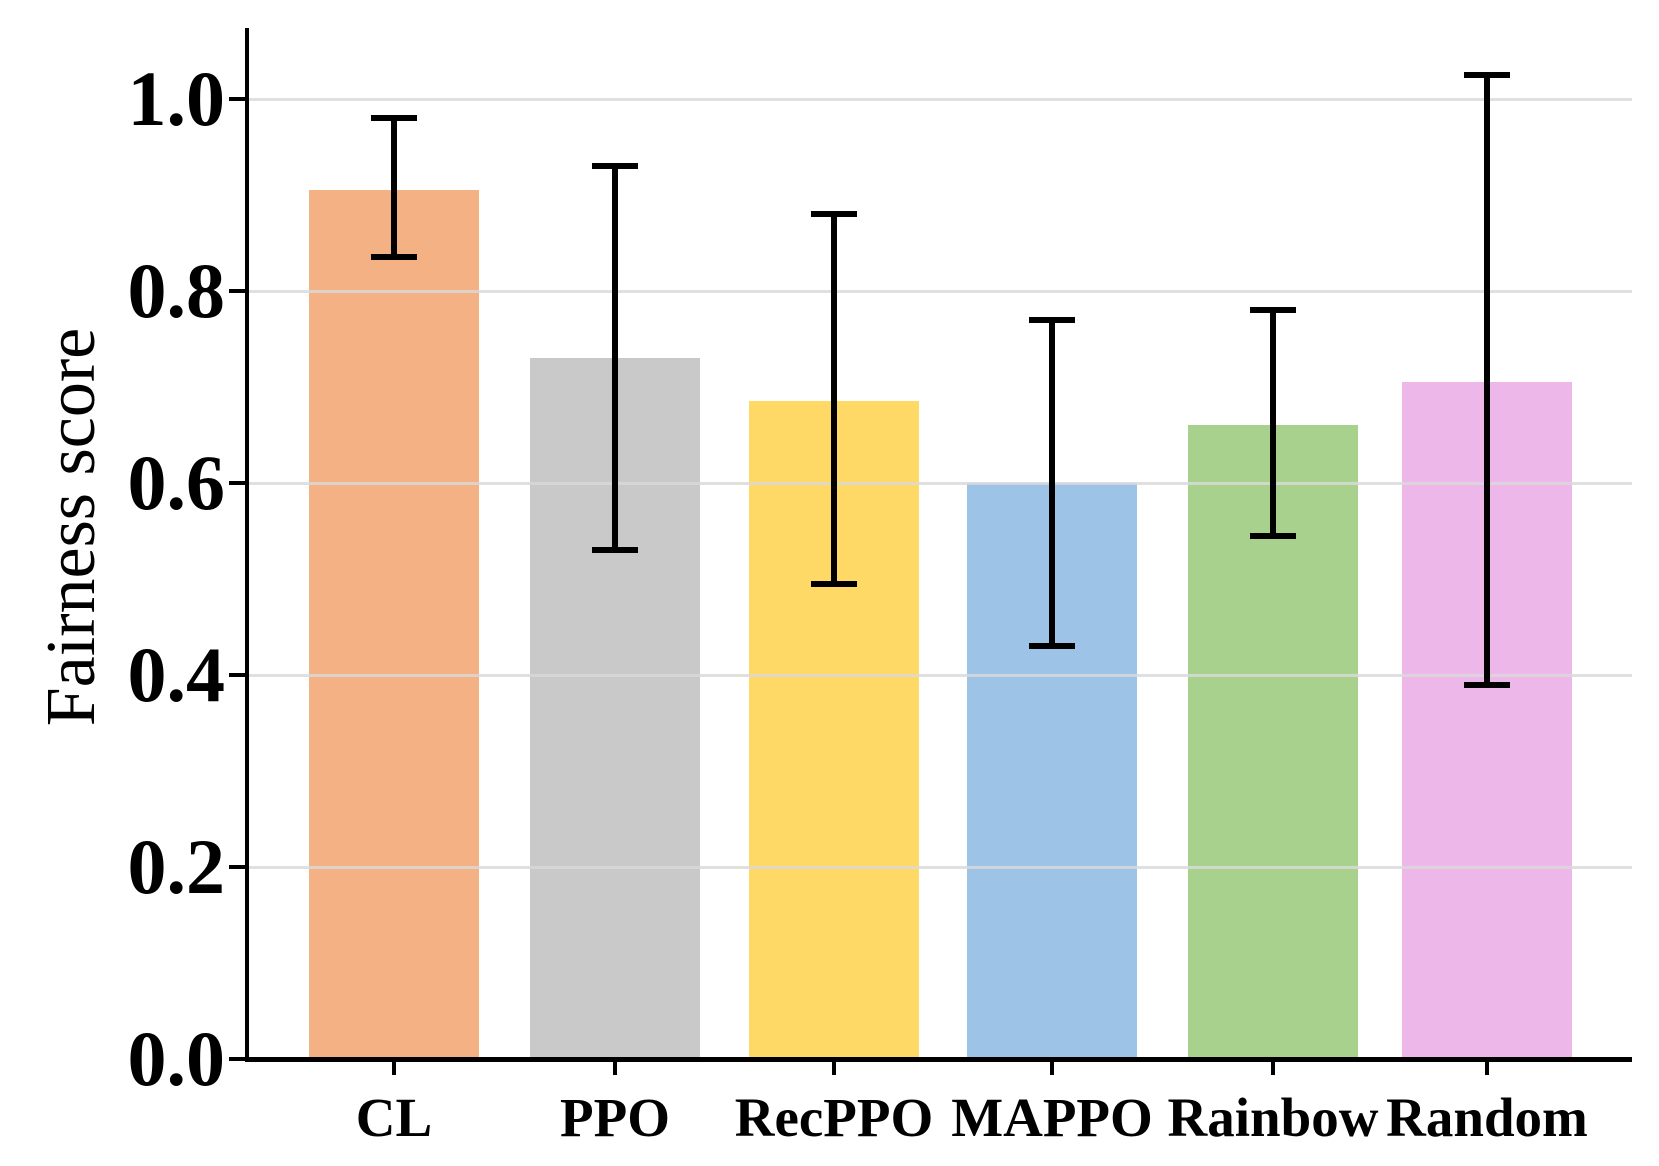  I want to click on error-cap-bottom-RecPPO, so click(834, 583).